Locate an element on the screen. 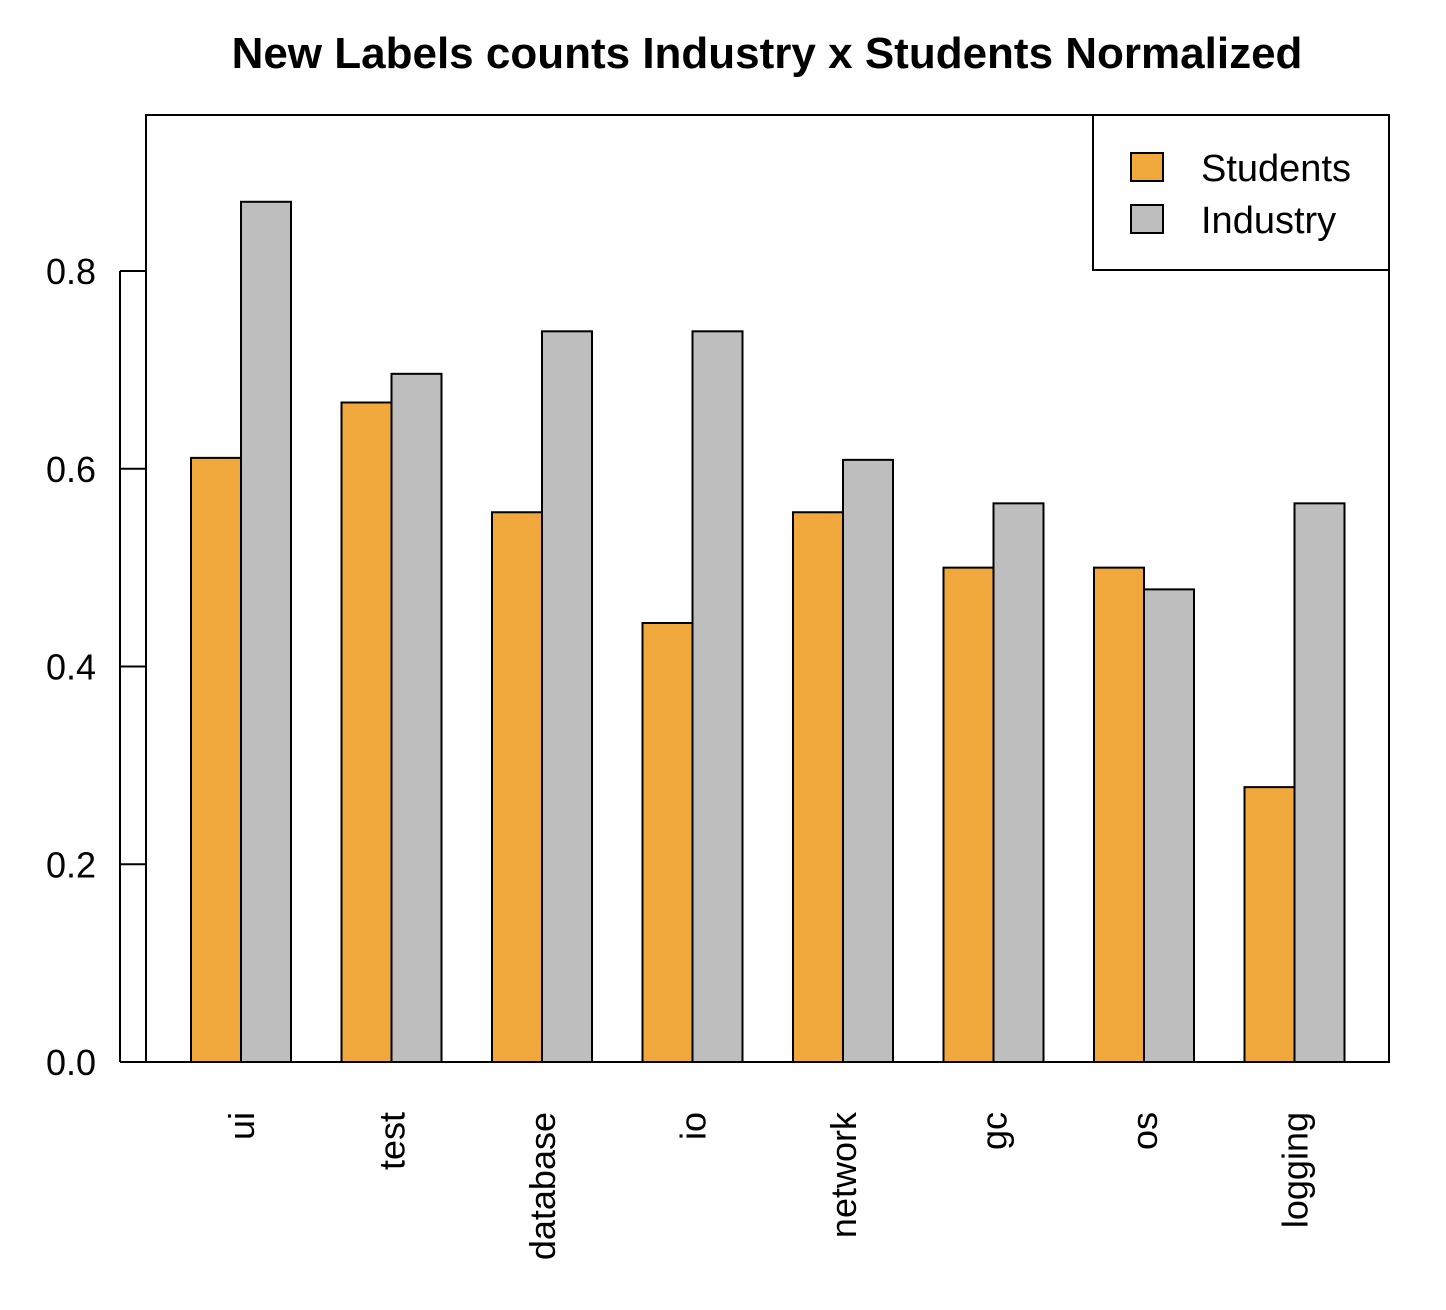 The image size is (1446, 1310). y-axis: 0.0 0.2 0.4 0.6 0.8 is located at coordinates (96, 667).